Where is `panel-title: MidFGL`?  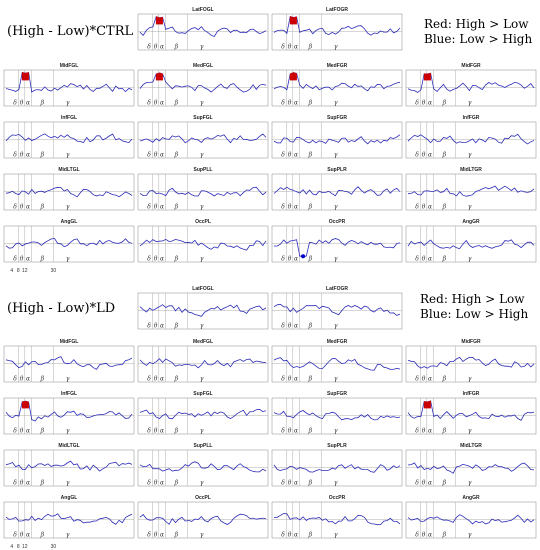 panel-title: MidFGL is located at coordinates (69, 342).